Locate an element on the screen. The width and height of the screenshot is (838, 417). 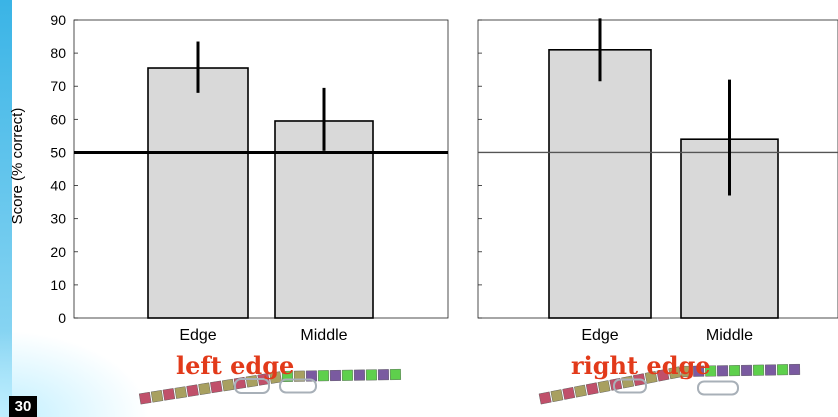
y-tick-label: 30 is located at coordinates (58, 219).